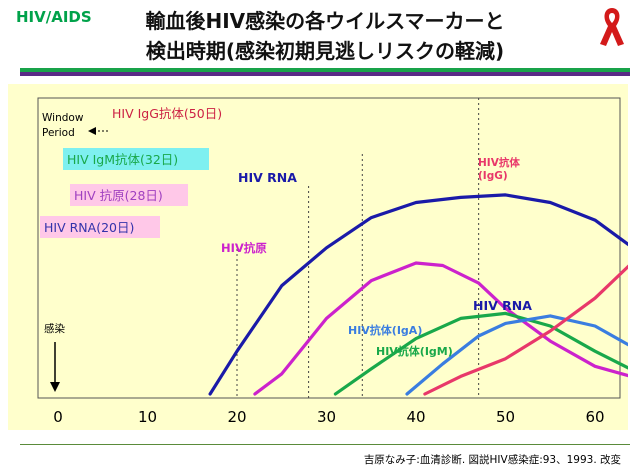 The image size is (635, 476). Describe the element at coordinates (167, 113) in the screenshot. I see `window-label-igg: HIV IgG抗体(50日)` at that location.